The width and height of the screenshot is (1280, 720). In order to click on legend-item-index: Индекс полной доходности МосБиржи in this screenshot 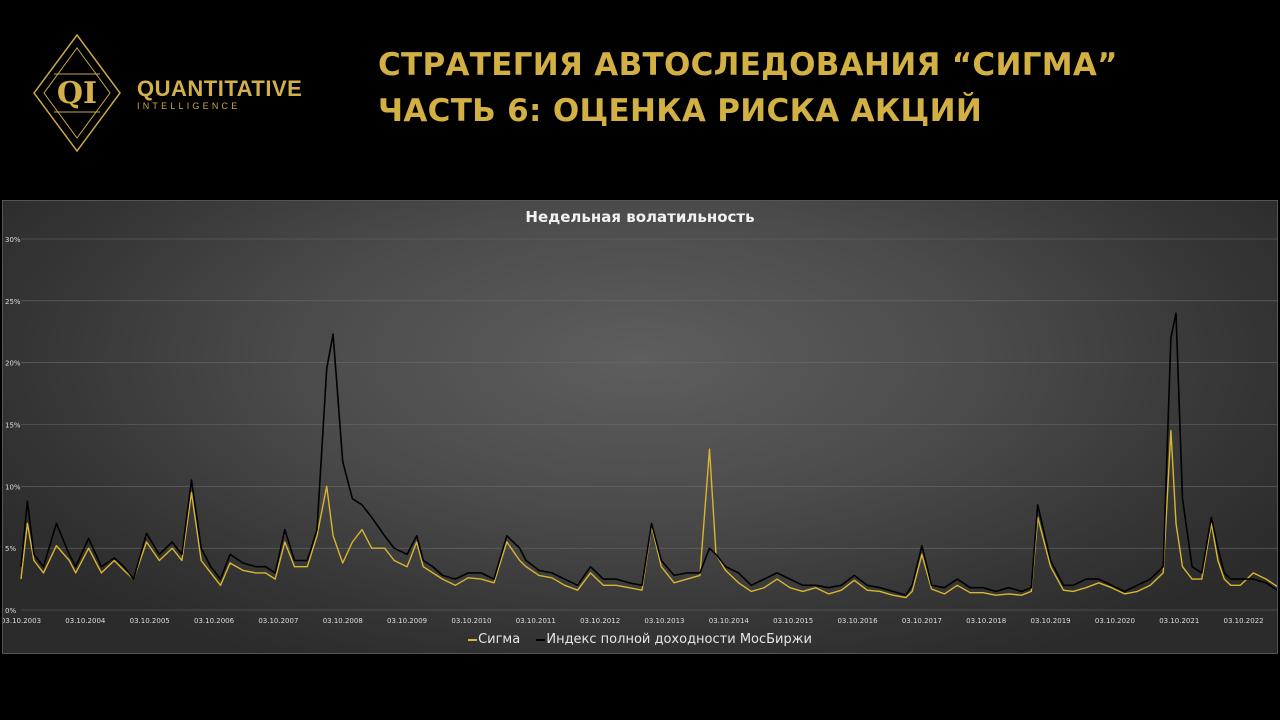, I will do `click(674, 639)`.